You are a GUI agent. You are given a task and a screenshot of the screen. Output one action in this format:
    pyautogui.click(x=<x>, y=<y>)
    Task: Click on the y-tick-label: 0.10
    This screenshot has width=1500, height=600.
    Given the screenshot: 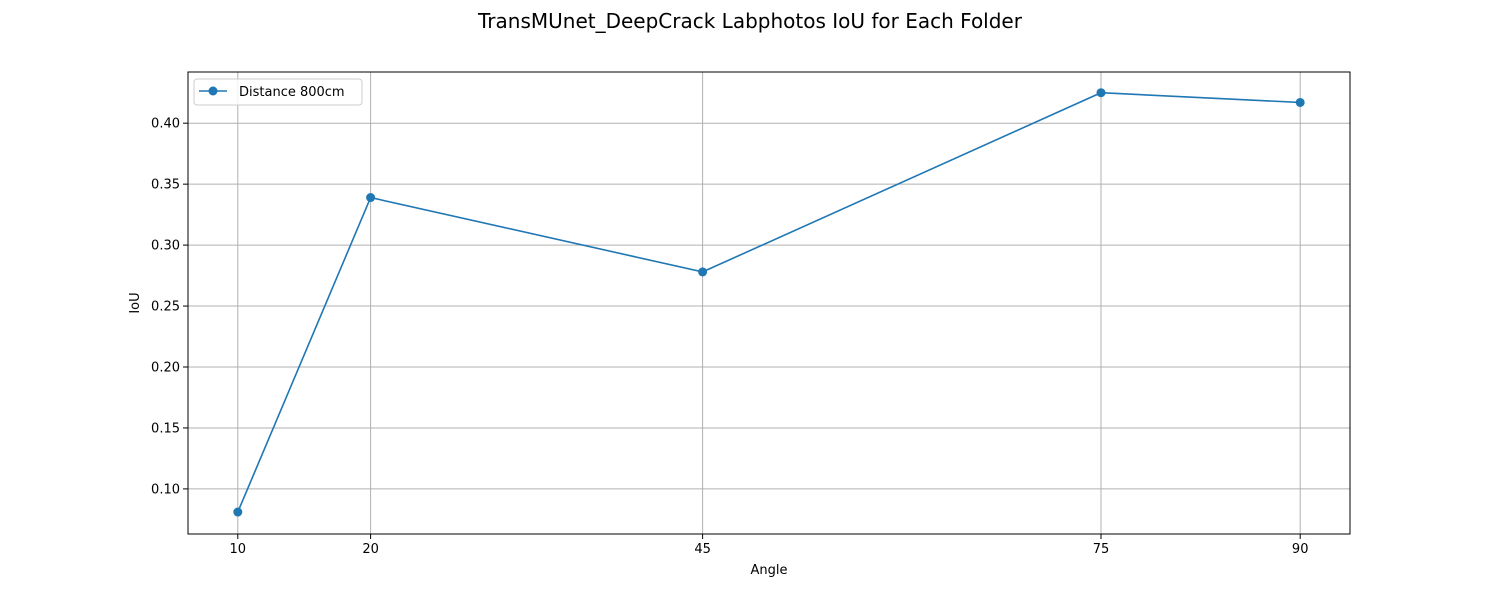 What is the action you would take?
    pyautogui.click(x=165, y=489)
    